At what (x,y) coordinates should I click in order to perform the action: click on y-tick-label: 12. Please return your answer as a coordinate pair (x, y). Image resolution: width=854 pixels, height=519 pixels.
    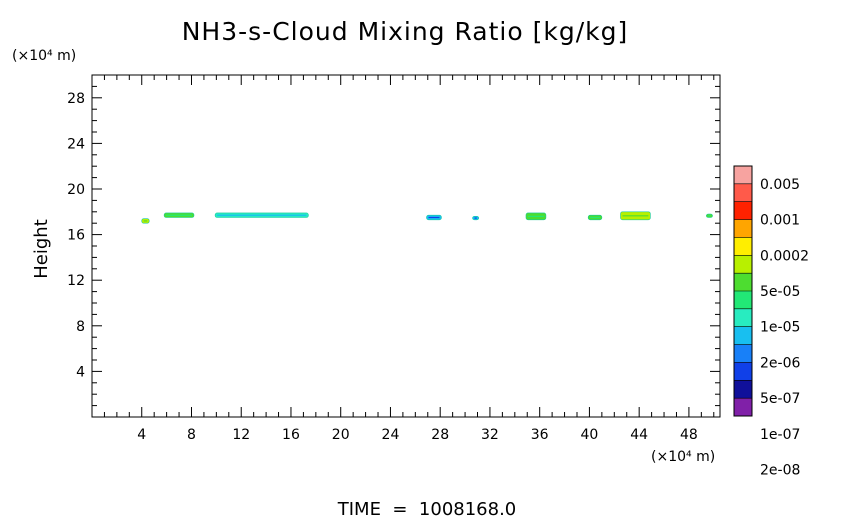
    Looking at the image, I should click on (76, 281).